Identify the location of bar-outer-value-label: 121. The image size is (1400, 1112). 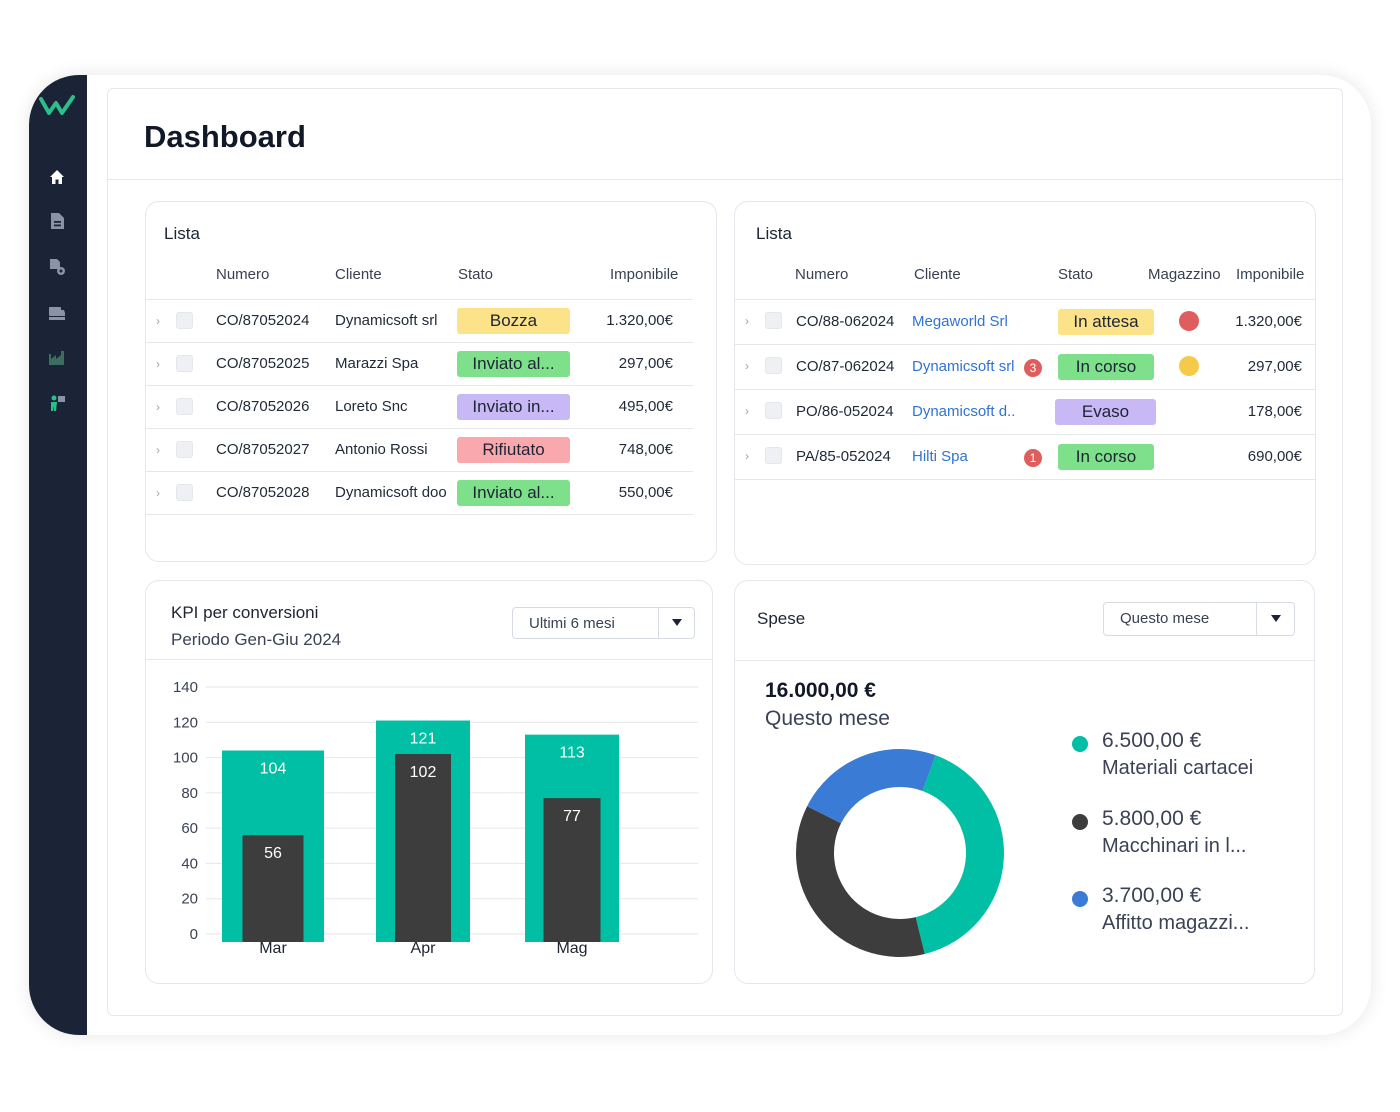
(423, 739).